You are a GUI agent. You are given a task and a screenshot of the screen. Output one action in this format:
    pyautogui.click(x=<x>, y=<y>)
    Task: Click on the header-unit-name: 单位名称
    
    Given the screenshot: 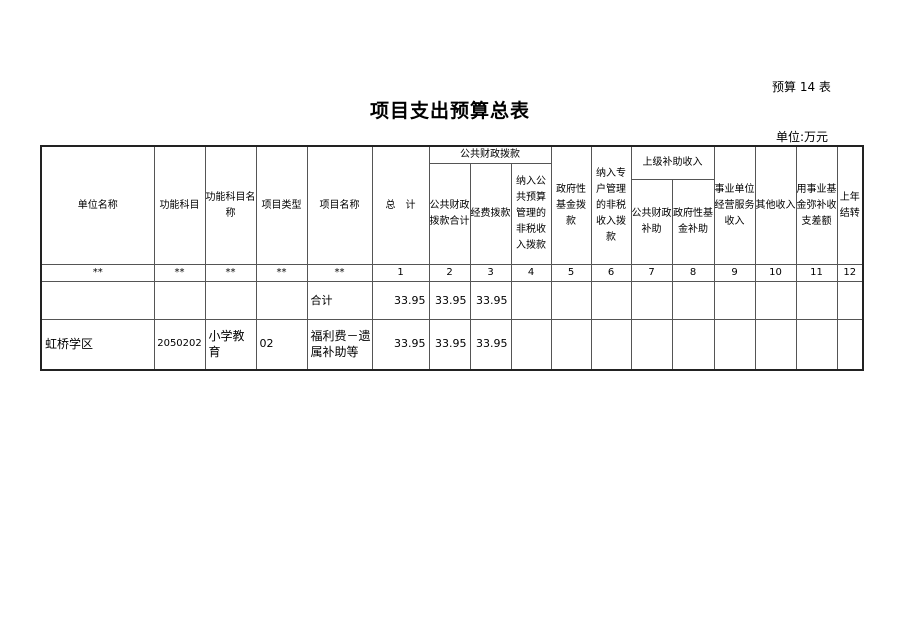 What is the action you would take?
    pyautogui.click(x=97, y=205)
    